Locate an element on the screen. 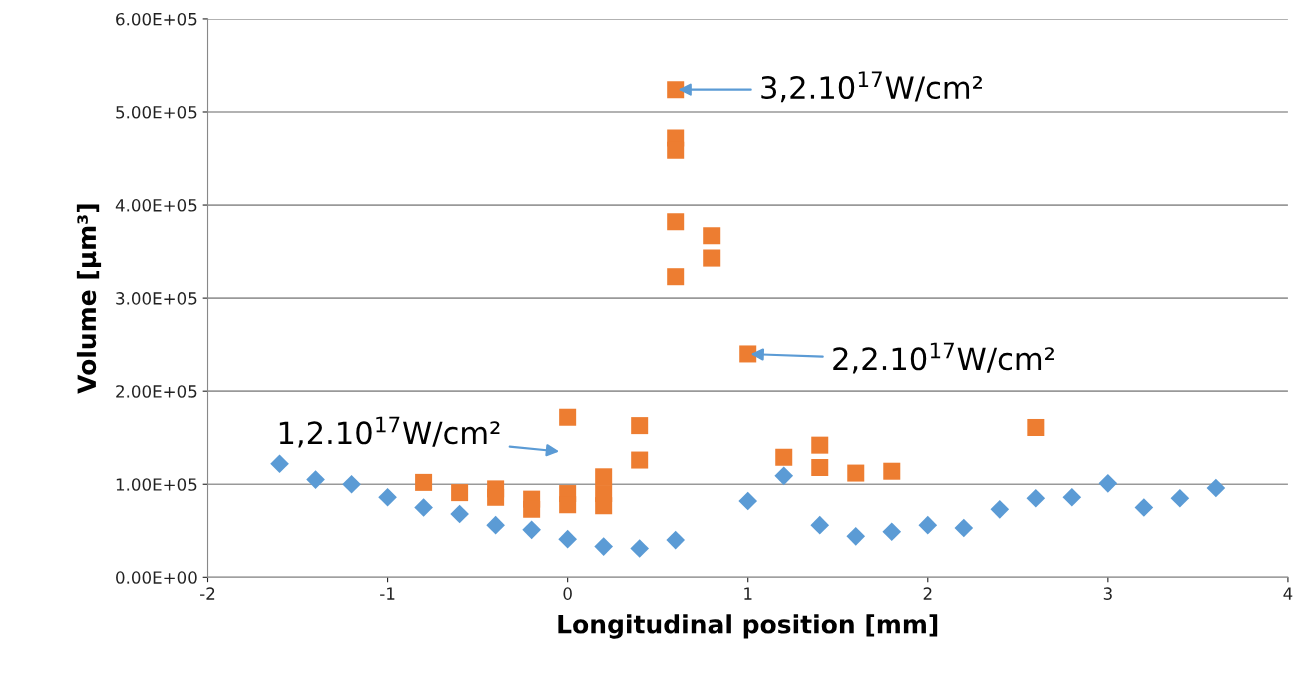 This screenshot has height=676, width=1297. x-tick-label: 2 is located at coordinates (927, 593).